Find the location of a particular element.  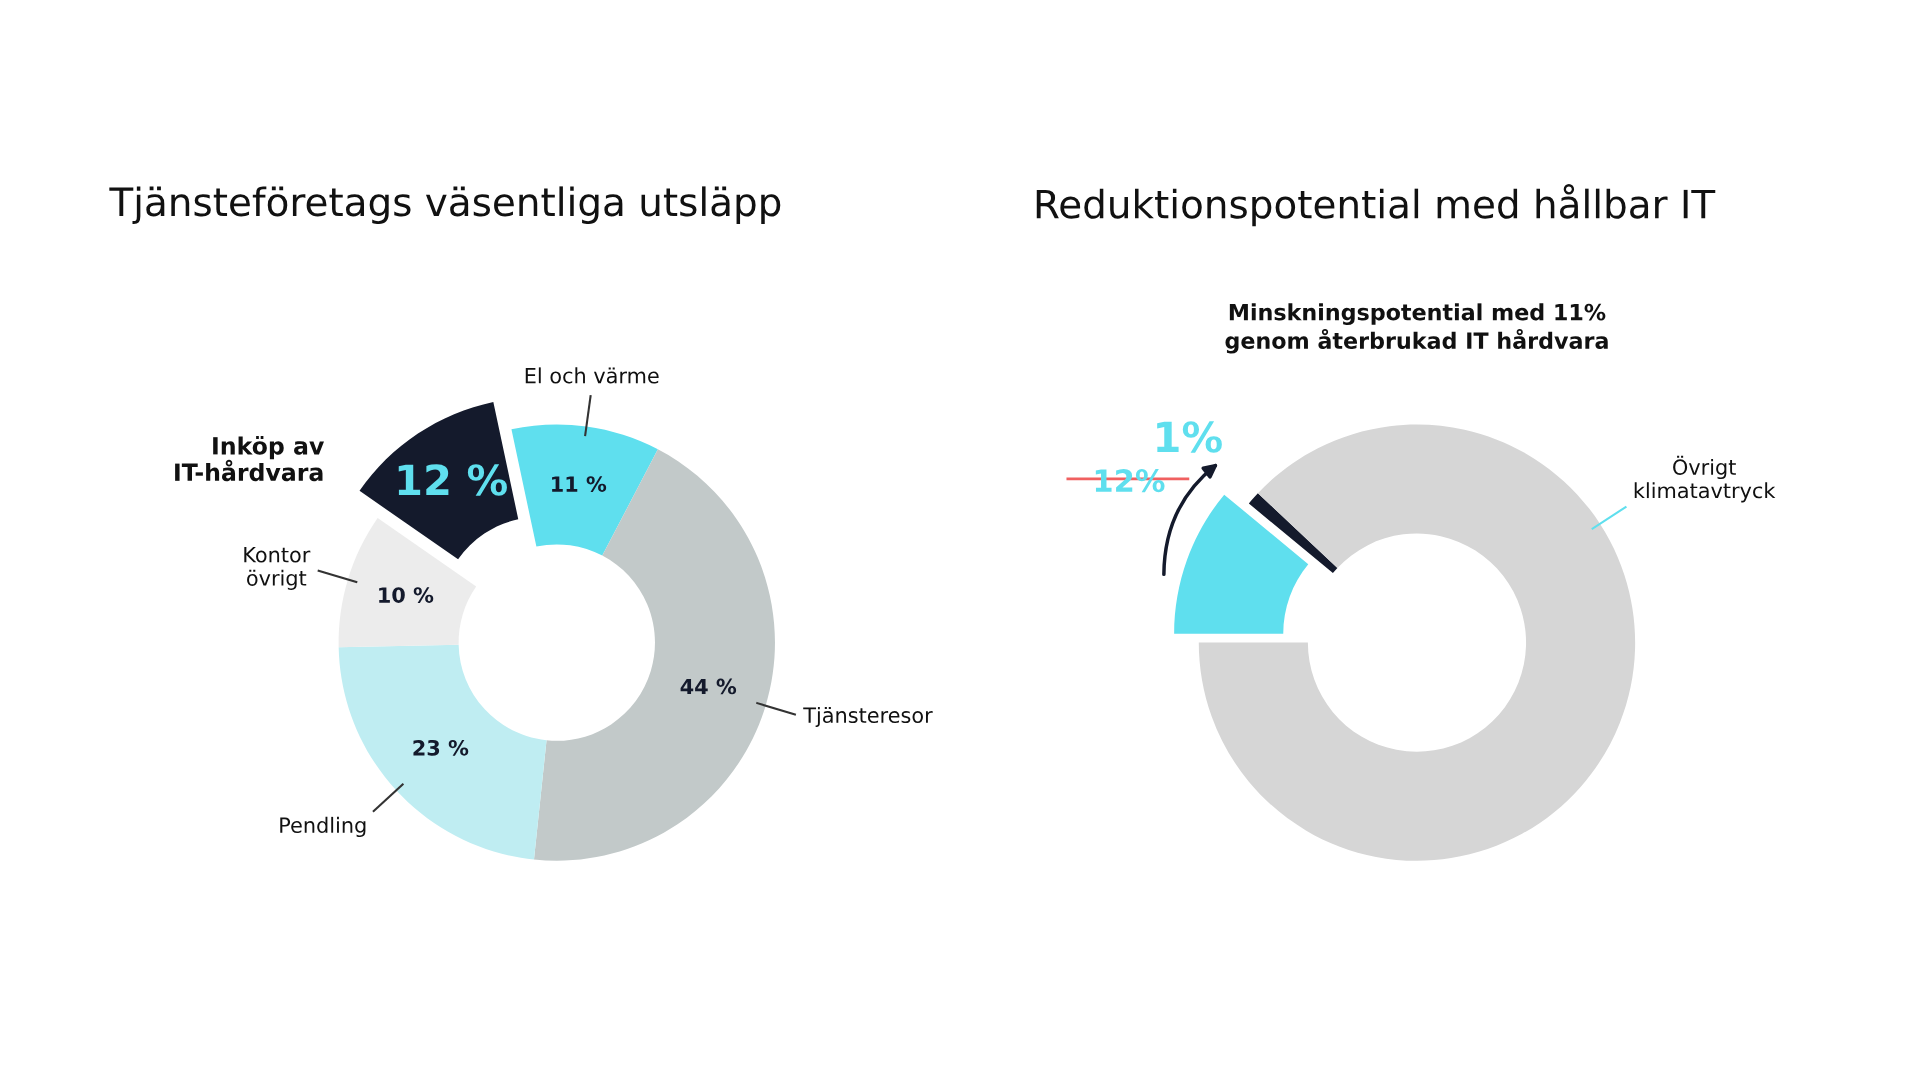

chart-subtitle: Minskningspotential med 11% genom återbrukad IT hårdvara is located at coordinates (1416, 328).